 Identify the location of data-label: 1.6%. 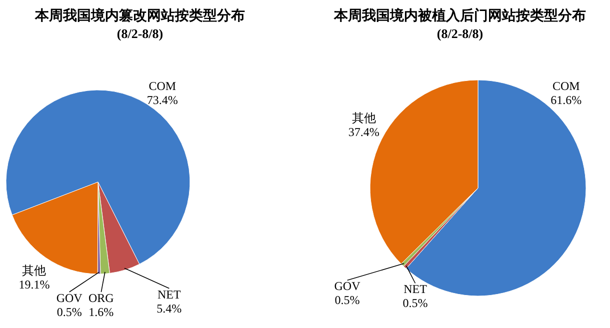
(101, 312).